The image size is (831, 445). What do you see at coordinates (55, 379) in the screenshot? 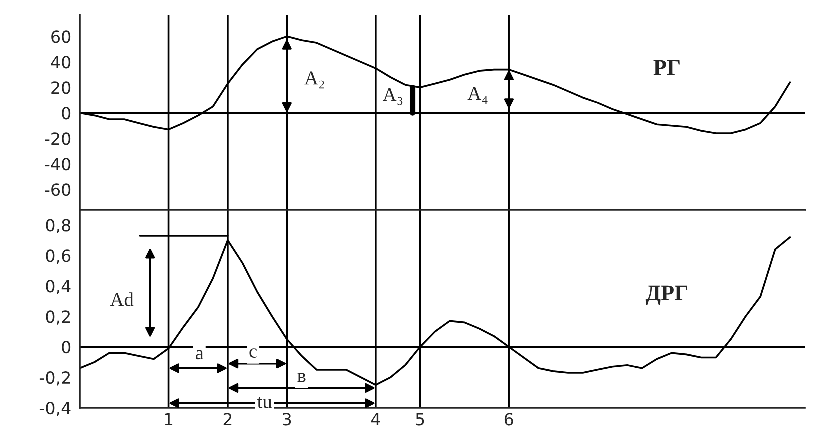
I see `y-tick-label: -0,2` at bounding box center [55, 379].